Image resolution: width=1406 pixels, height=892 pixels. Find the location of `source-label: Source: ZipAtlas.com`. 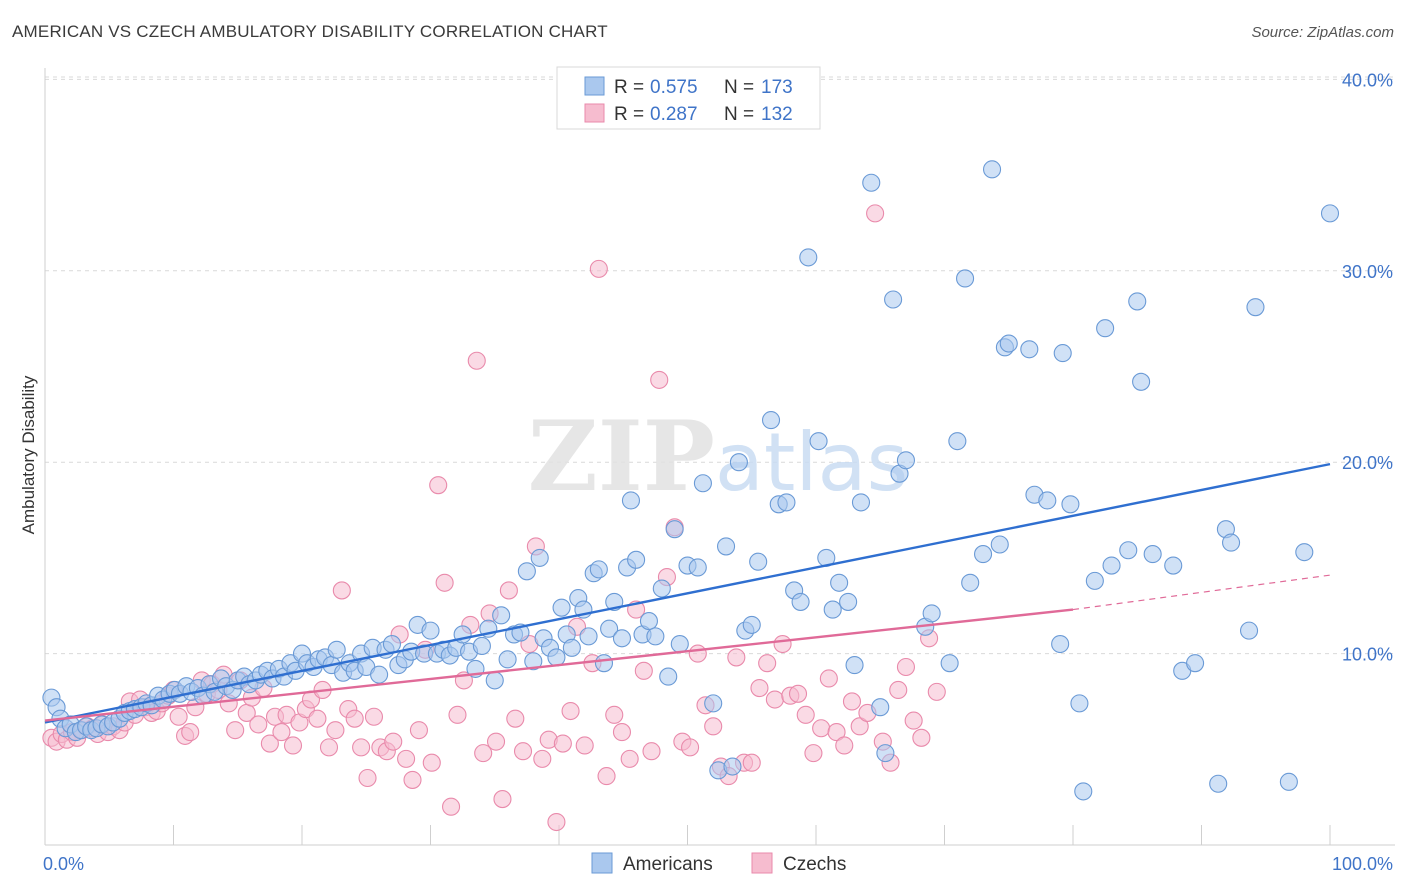

source-label: Source: ZipAtlas.com is located at coordinates (1322, 32).